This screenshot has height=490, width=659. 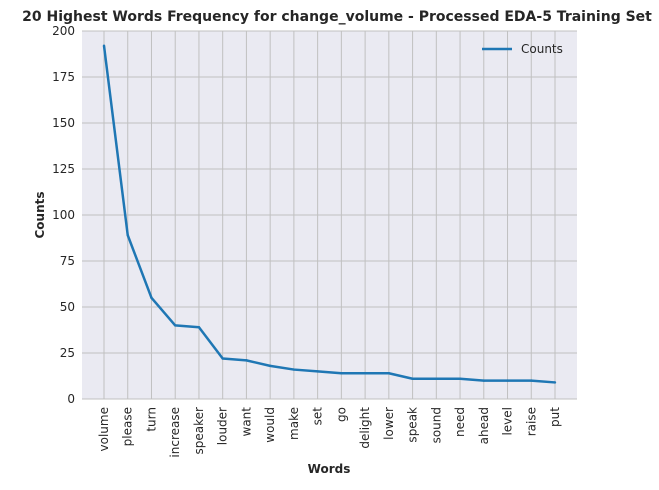 I want to click on x-axis-label: Words, so click(x=329, y=469).